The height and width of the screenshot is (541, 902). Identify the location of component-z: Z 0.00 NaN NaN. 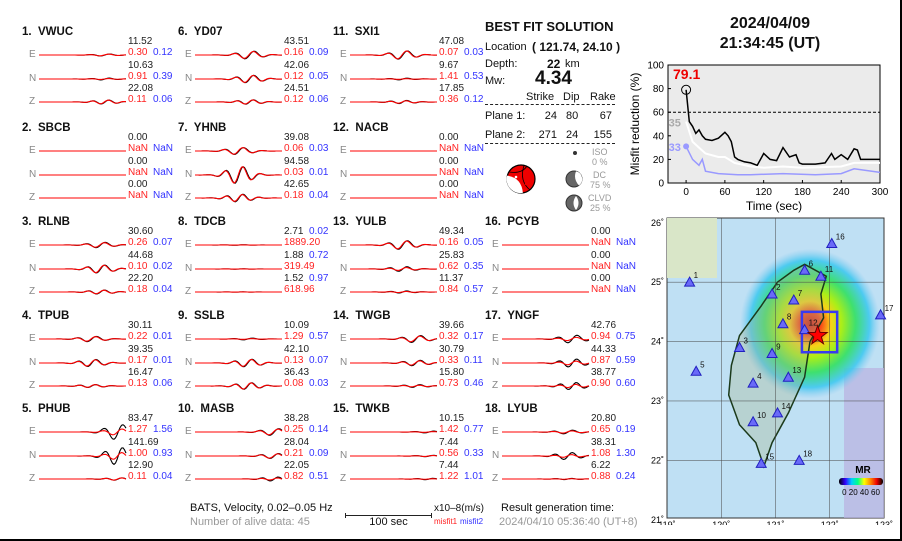
(408, 195).